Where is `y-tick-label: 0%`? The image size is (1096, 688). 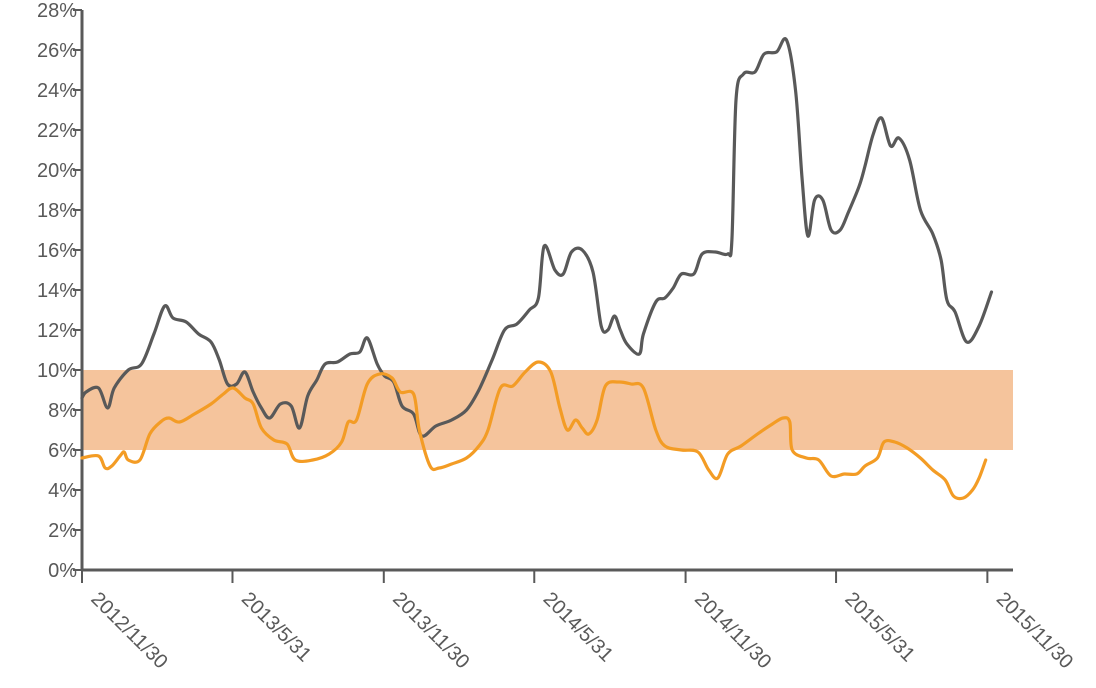
y-tick-label: 0% is located at coordinates (62, 571).